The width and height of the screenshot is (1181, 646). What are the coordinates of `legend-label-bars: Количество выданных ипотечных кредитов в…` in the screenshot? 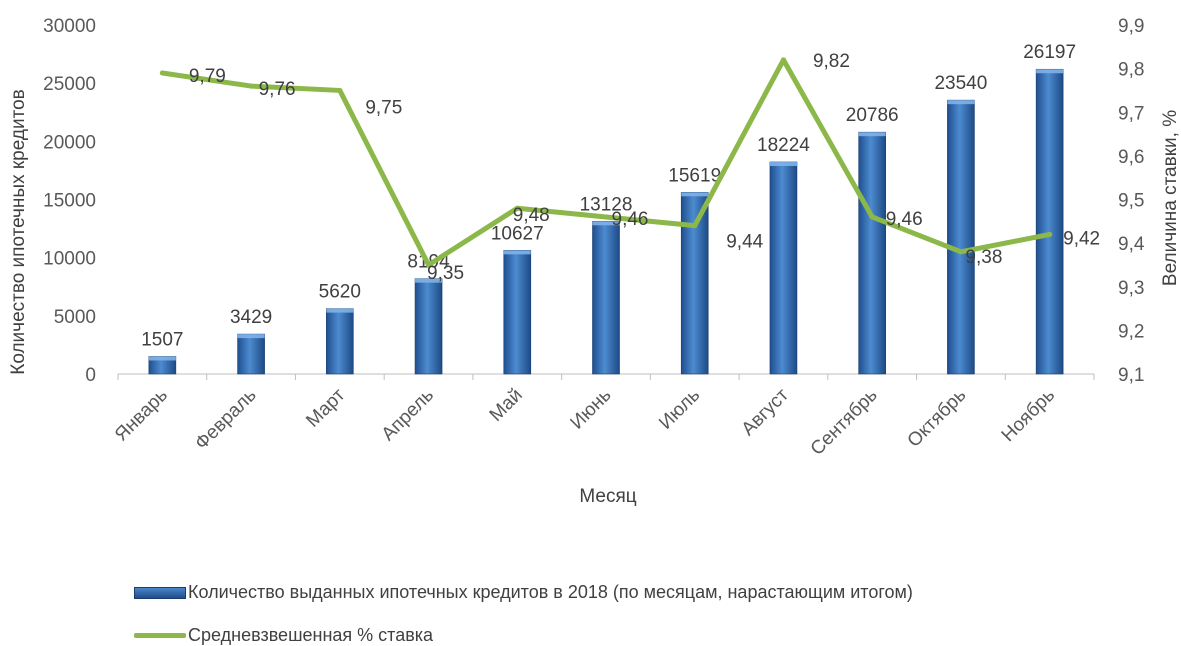 It's located at (550, 592).